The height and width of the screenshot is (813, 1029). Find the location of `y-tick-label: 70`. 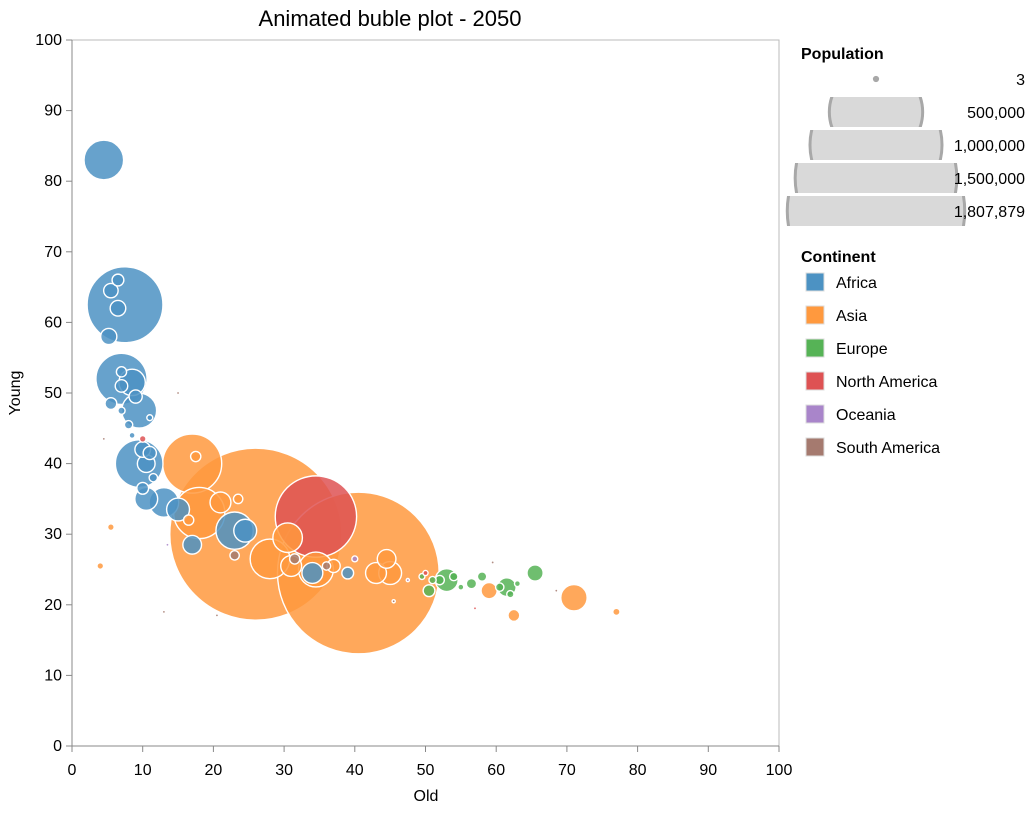

y-tick-label: 70 is located at coordinates (53, 252).